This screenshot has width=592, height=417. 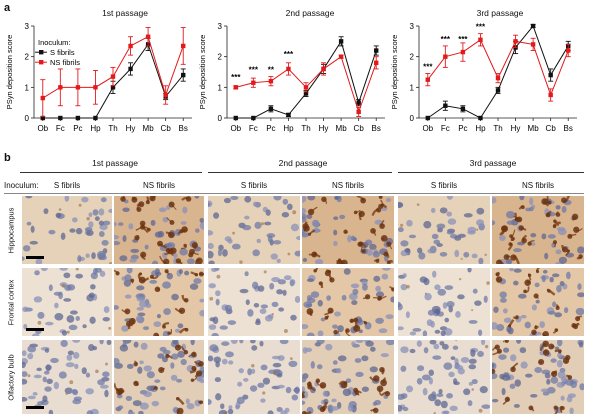 What do you see at coordinates (270, 128) in the screenshot?
I see `x-tick-label: Pc` at bounding box center [270, 128].